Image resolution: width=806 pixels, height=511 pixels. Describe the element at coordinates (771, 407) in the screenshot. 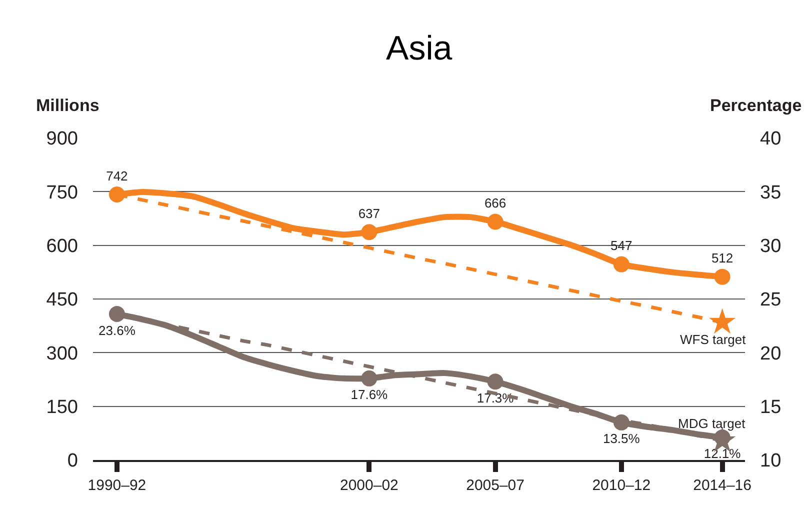

I see `y2-tick-label: 15` at that location.